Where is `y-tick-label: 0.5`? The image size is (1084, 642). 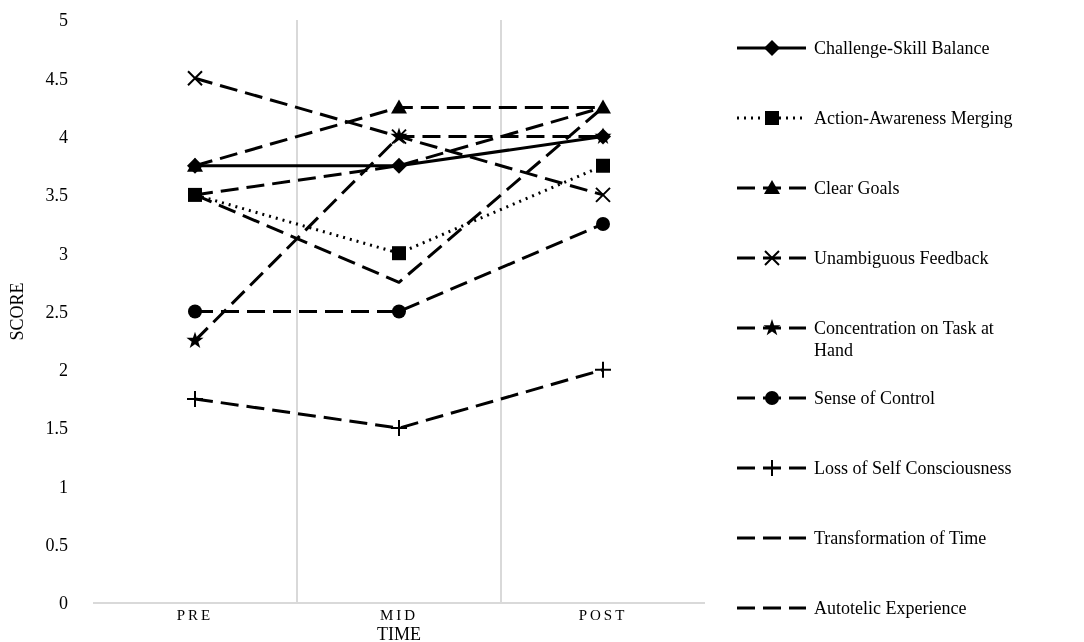
y-tick-label: 0.5 is located at coordinates (56, 545).